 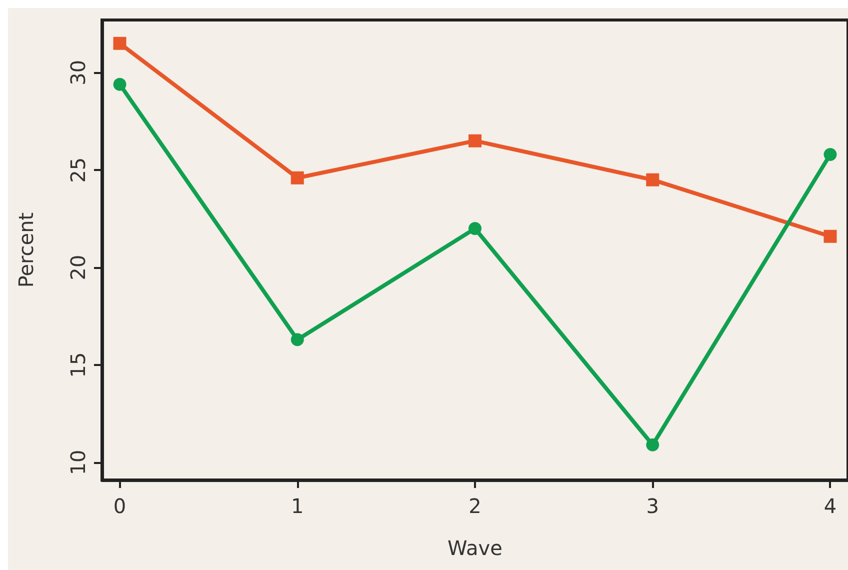 What do you see at coordinates (78, 365) in the screenshot?
I see `y-tick-label: 15` at bounding box center [78, 365].